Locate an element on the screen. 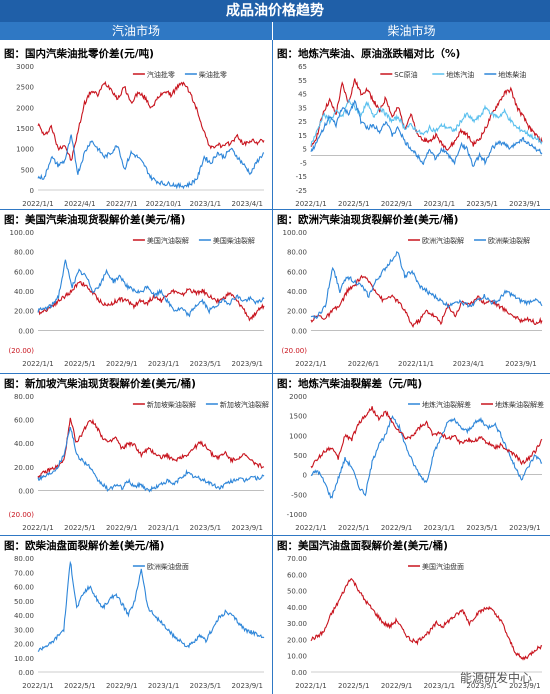 This screenshot has height=694, width=550. y-tick-label: 70.00 is located at coordinates (297, 559).